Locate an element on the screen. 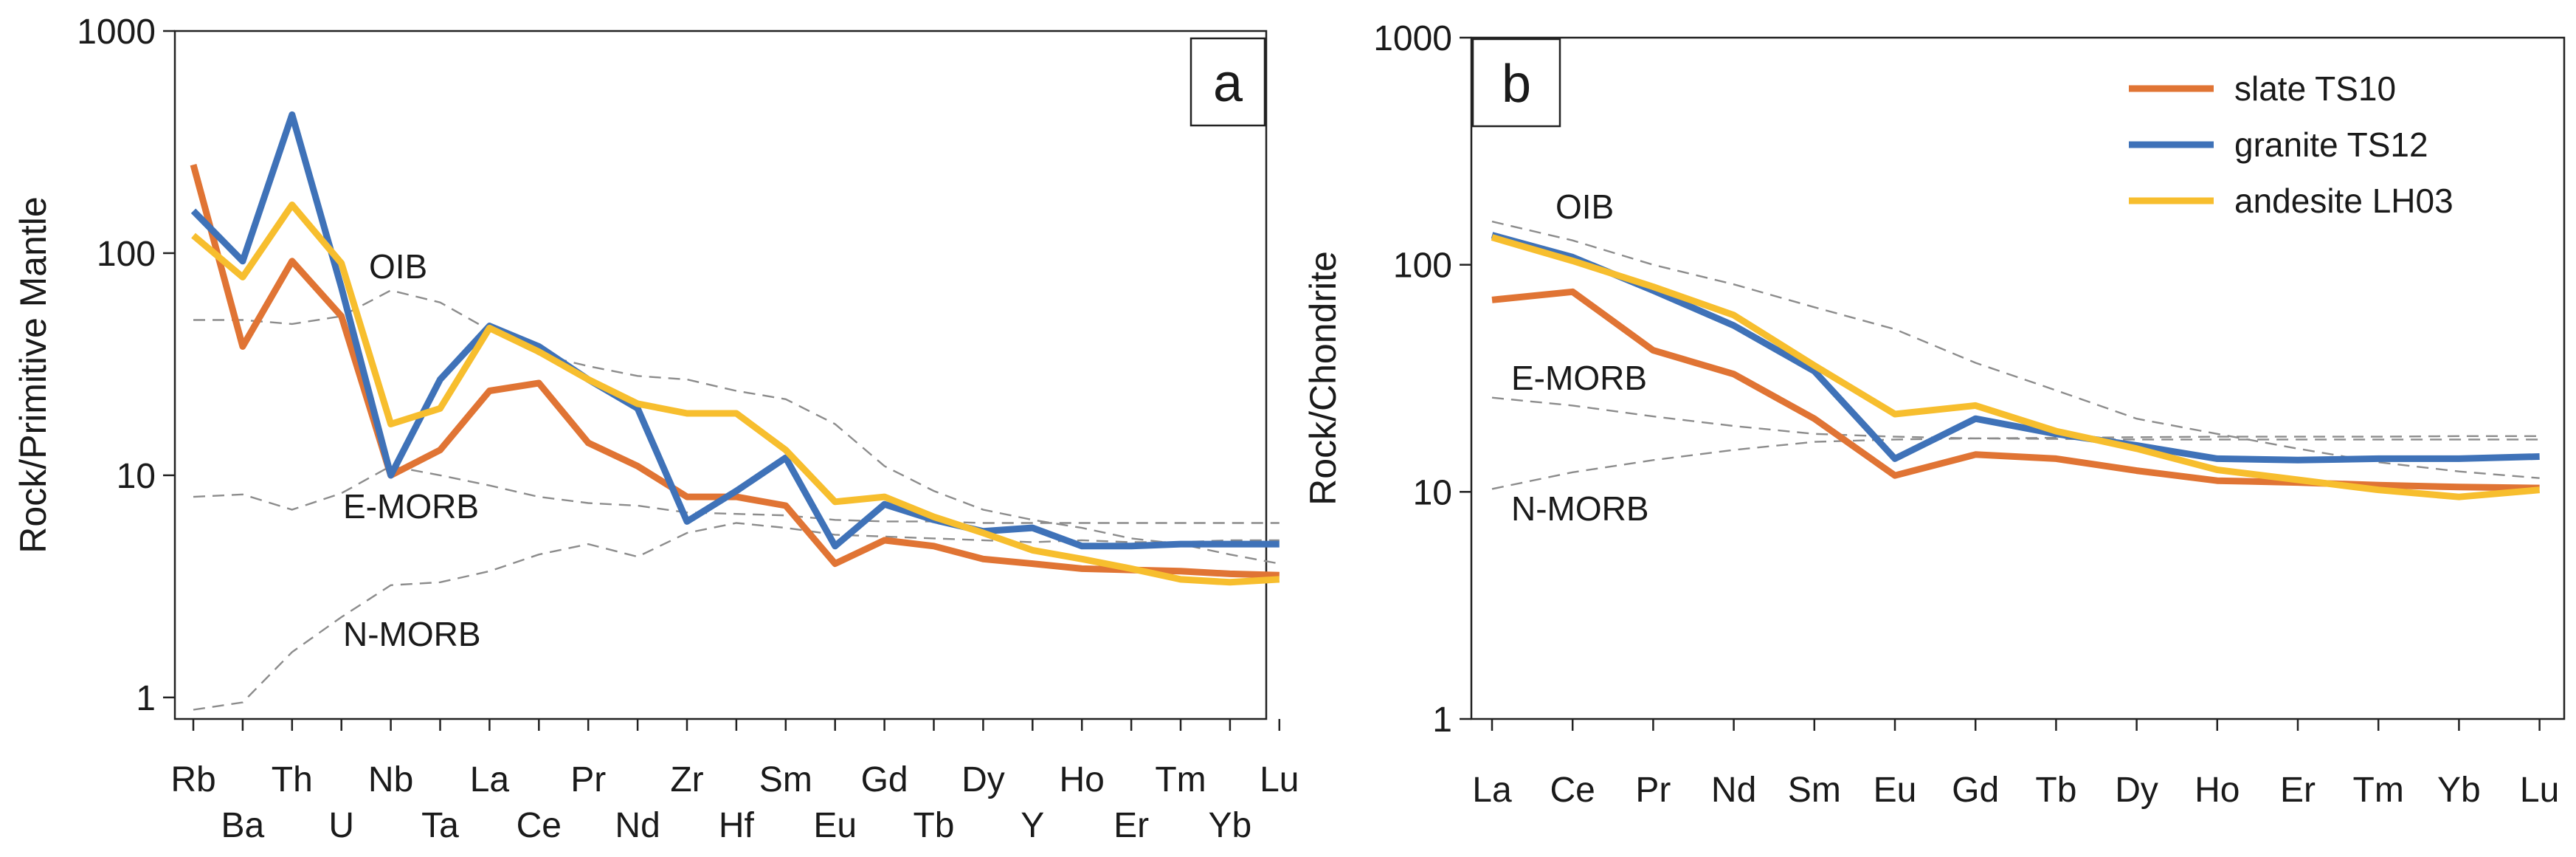 The width and height of the screenshot is (2576, 857). x-tick-label: U is located at coordinates (341, 826).